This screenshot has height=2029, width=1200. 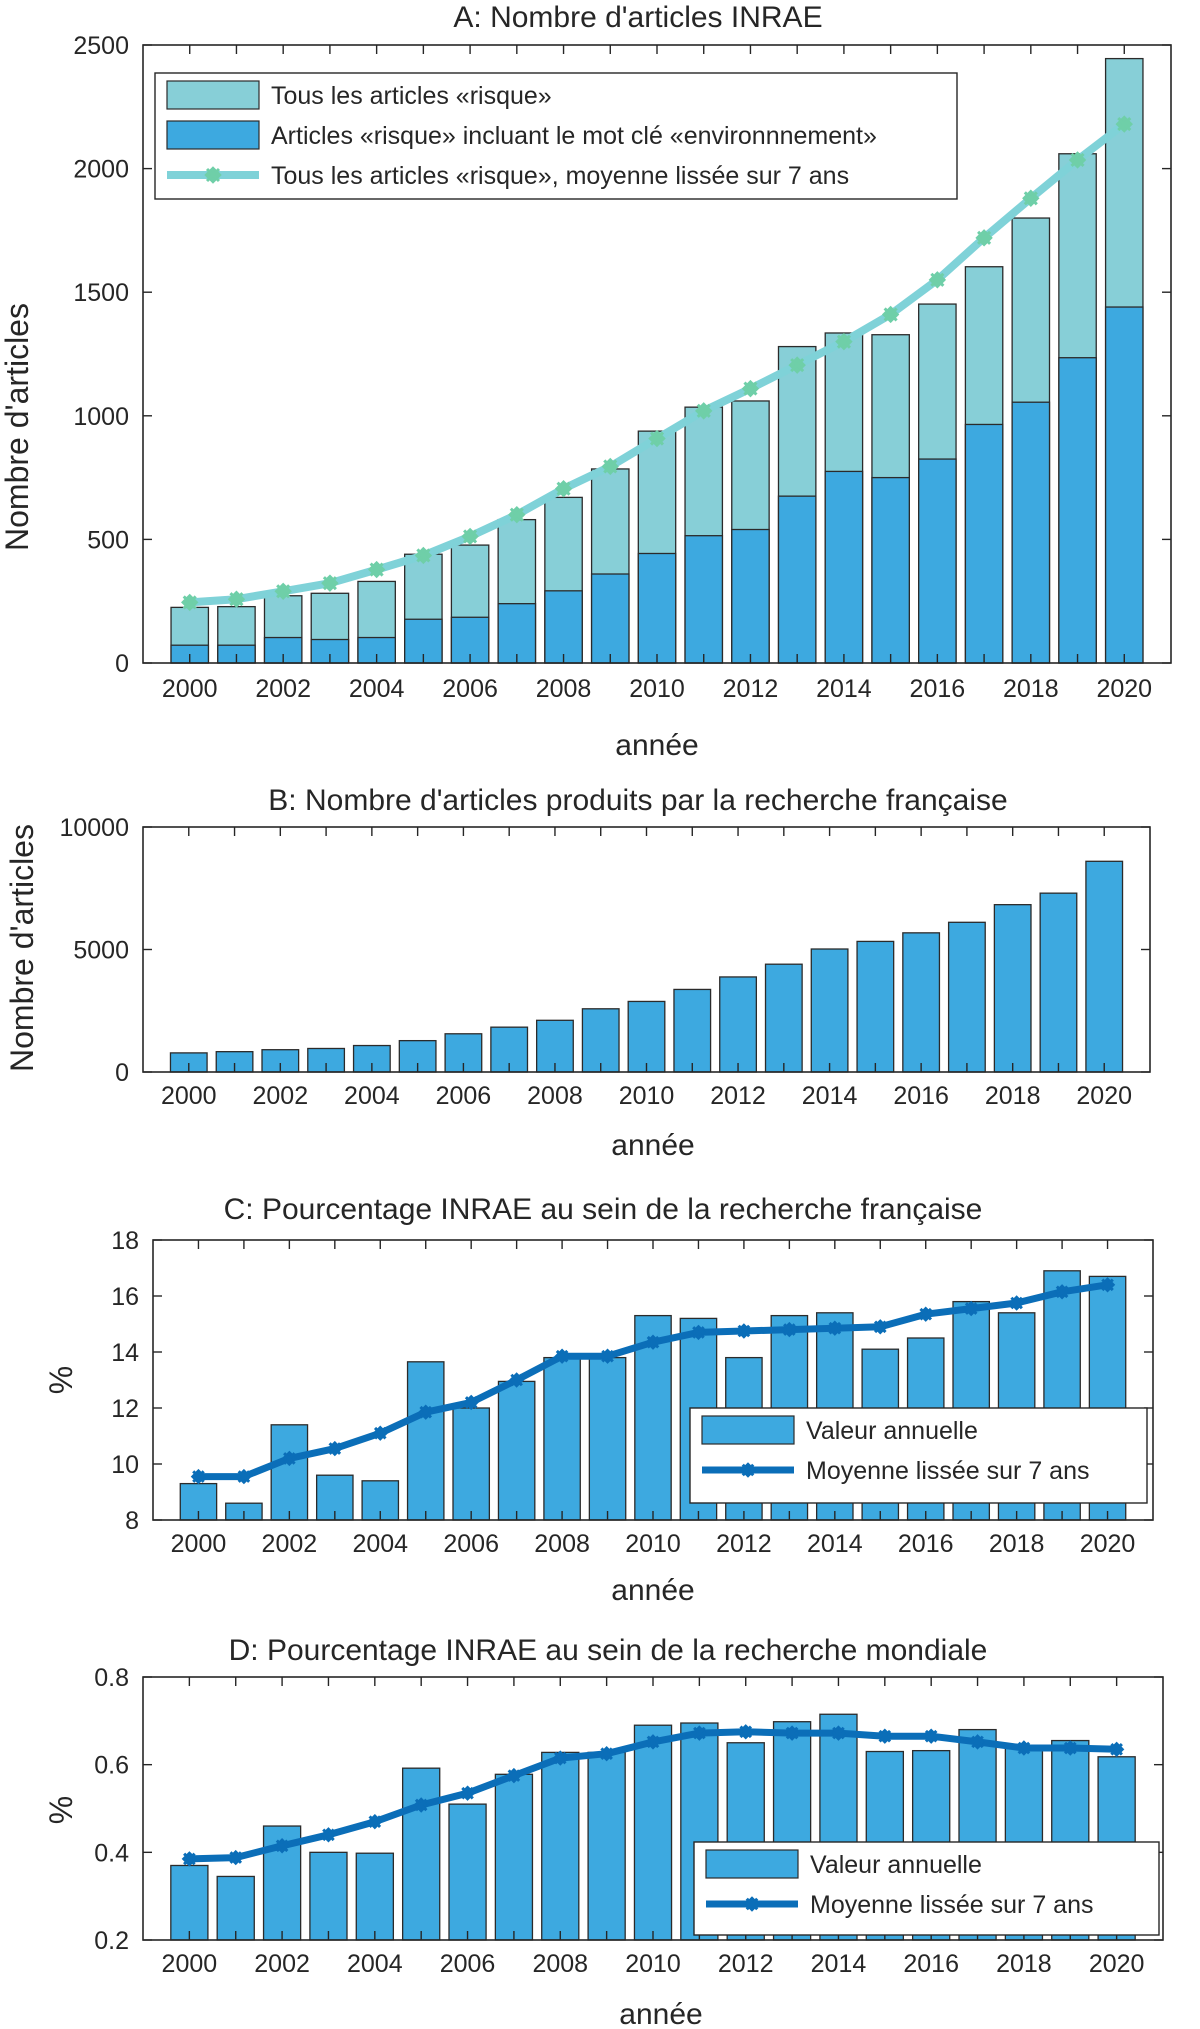 I want to click on chart-a-ylabel: Nombre d'articles, so click(x=17, y=427).